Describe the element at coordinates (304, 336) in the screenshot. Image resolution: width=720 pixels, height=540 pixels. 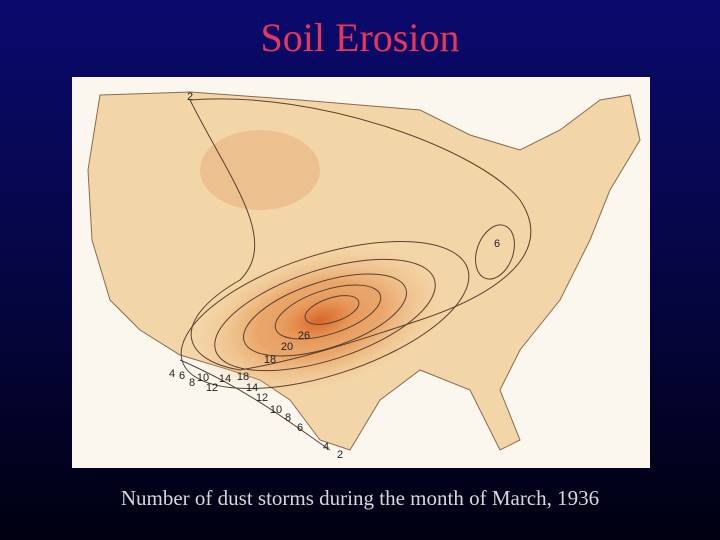
I see `contour-label: 26` at that location.